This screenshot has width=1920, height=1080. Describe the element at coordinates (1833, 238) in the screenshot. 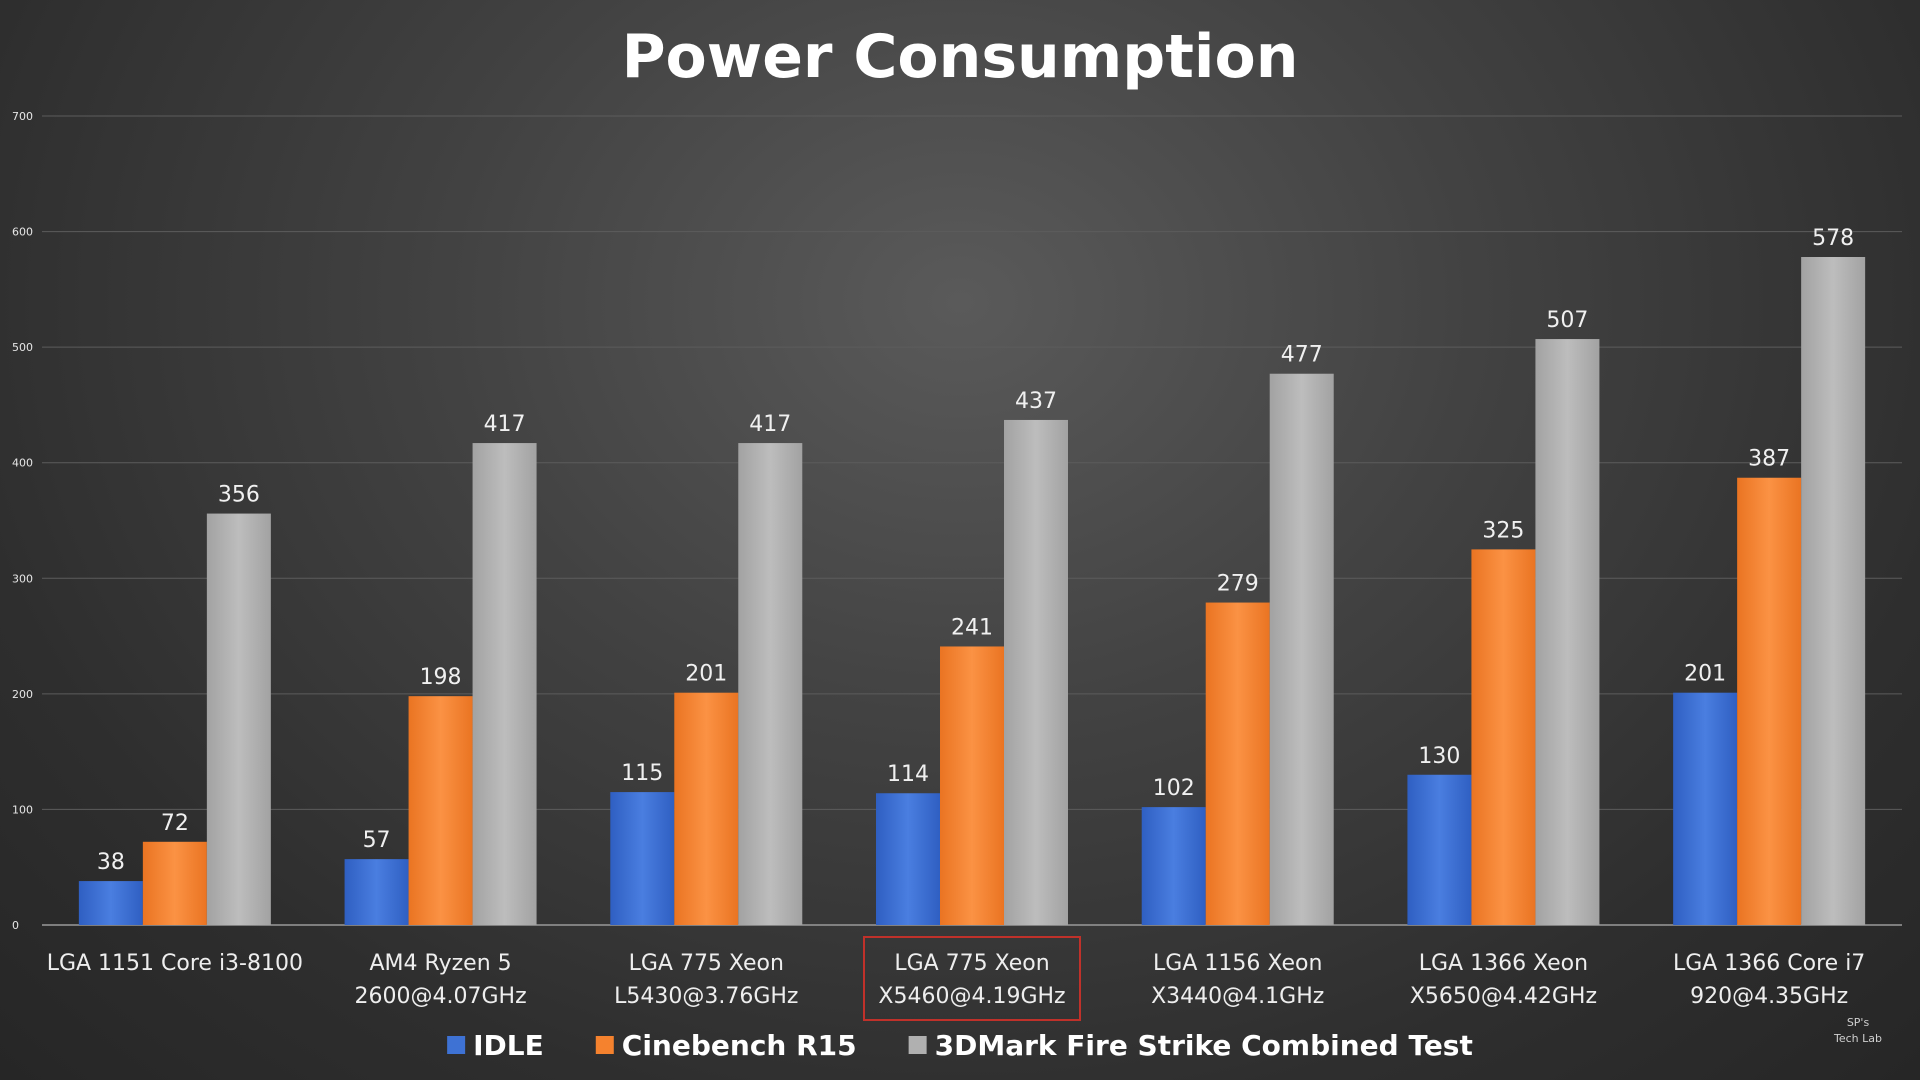

I see `value-label: 578` at that location.